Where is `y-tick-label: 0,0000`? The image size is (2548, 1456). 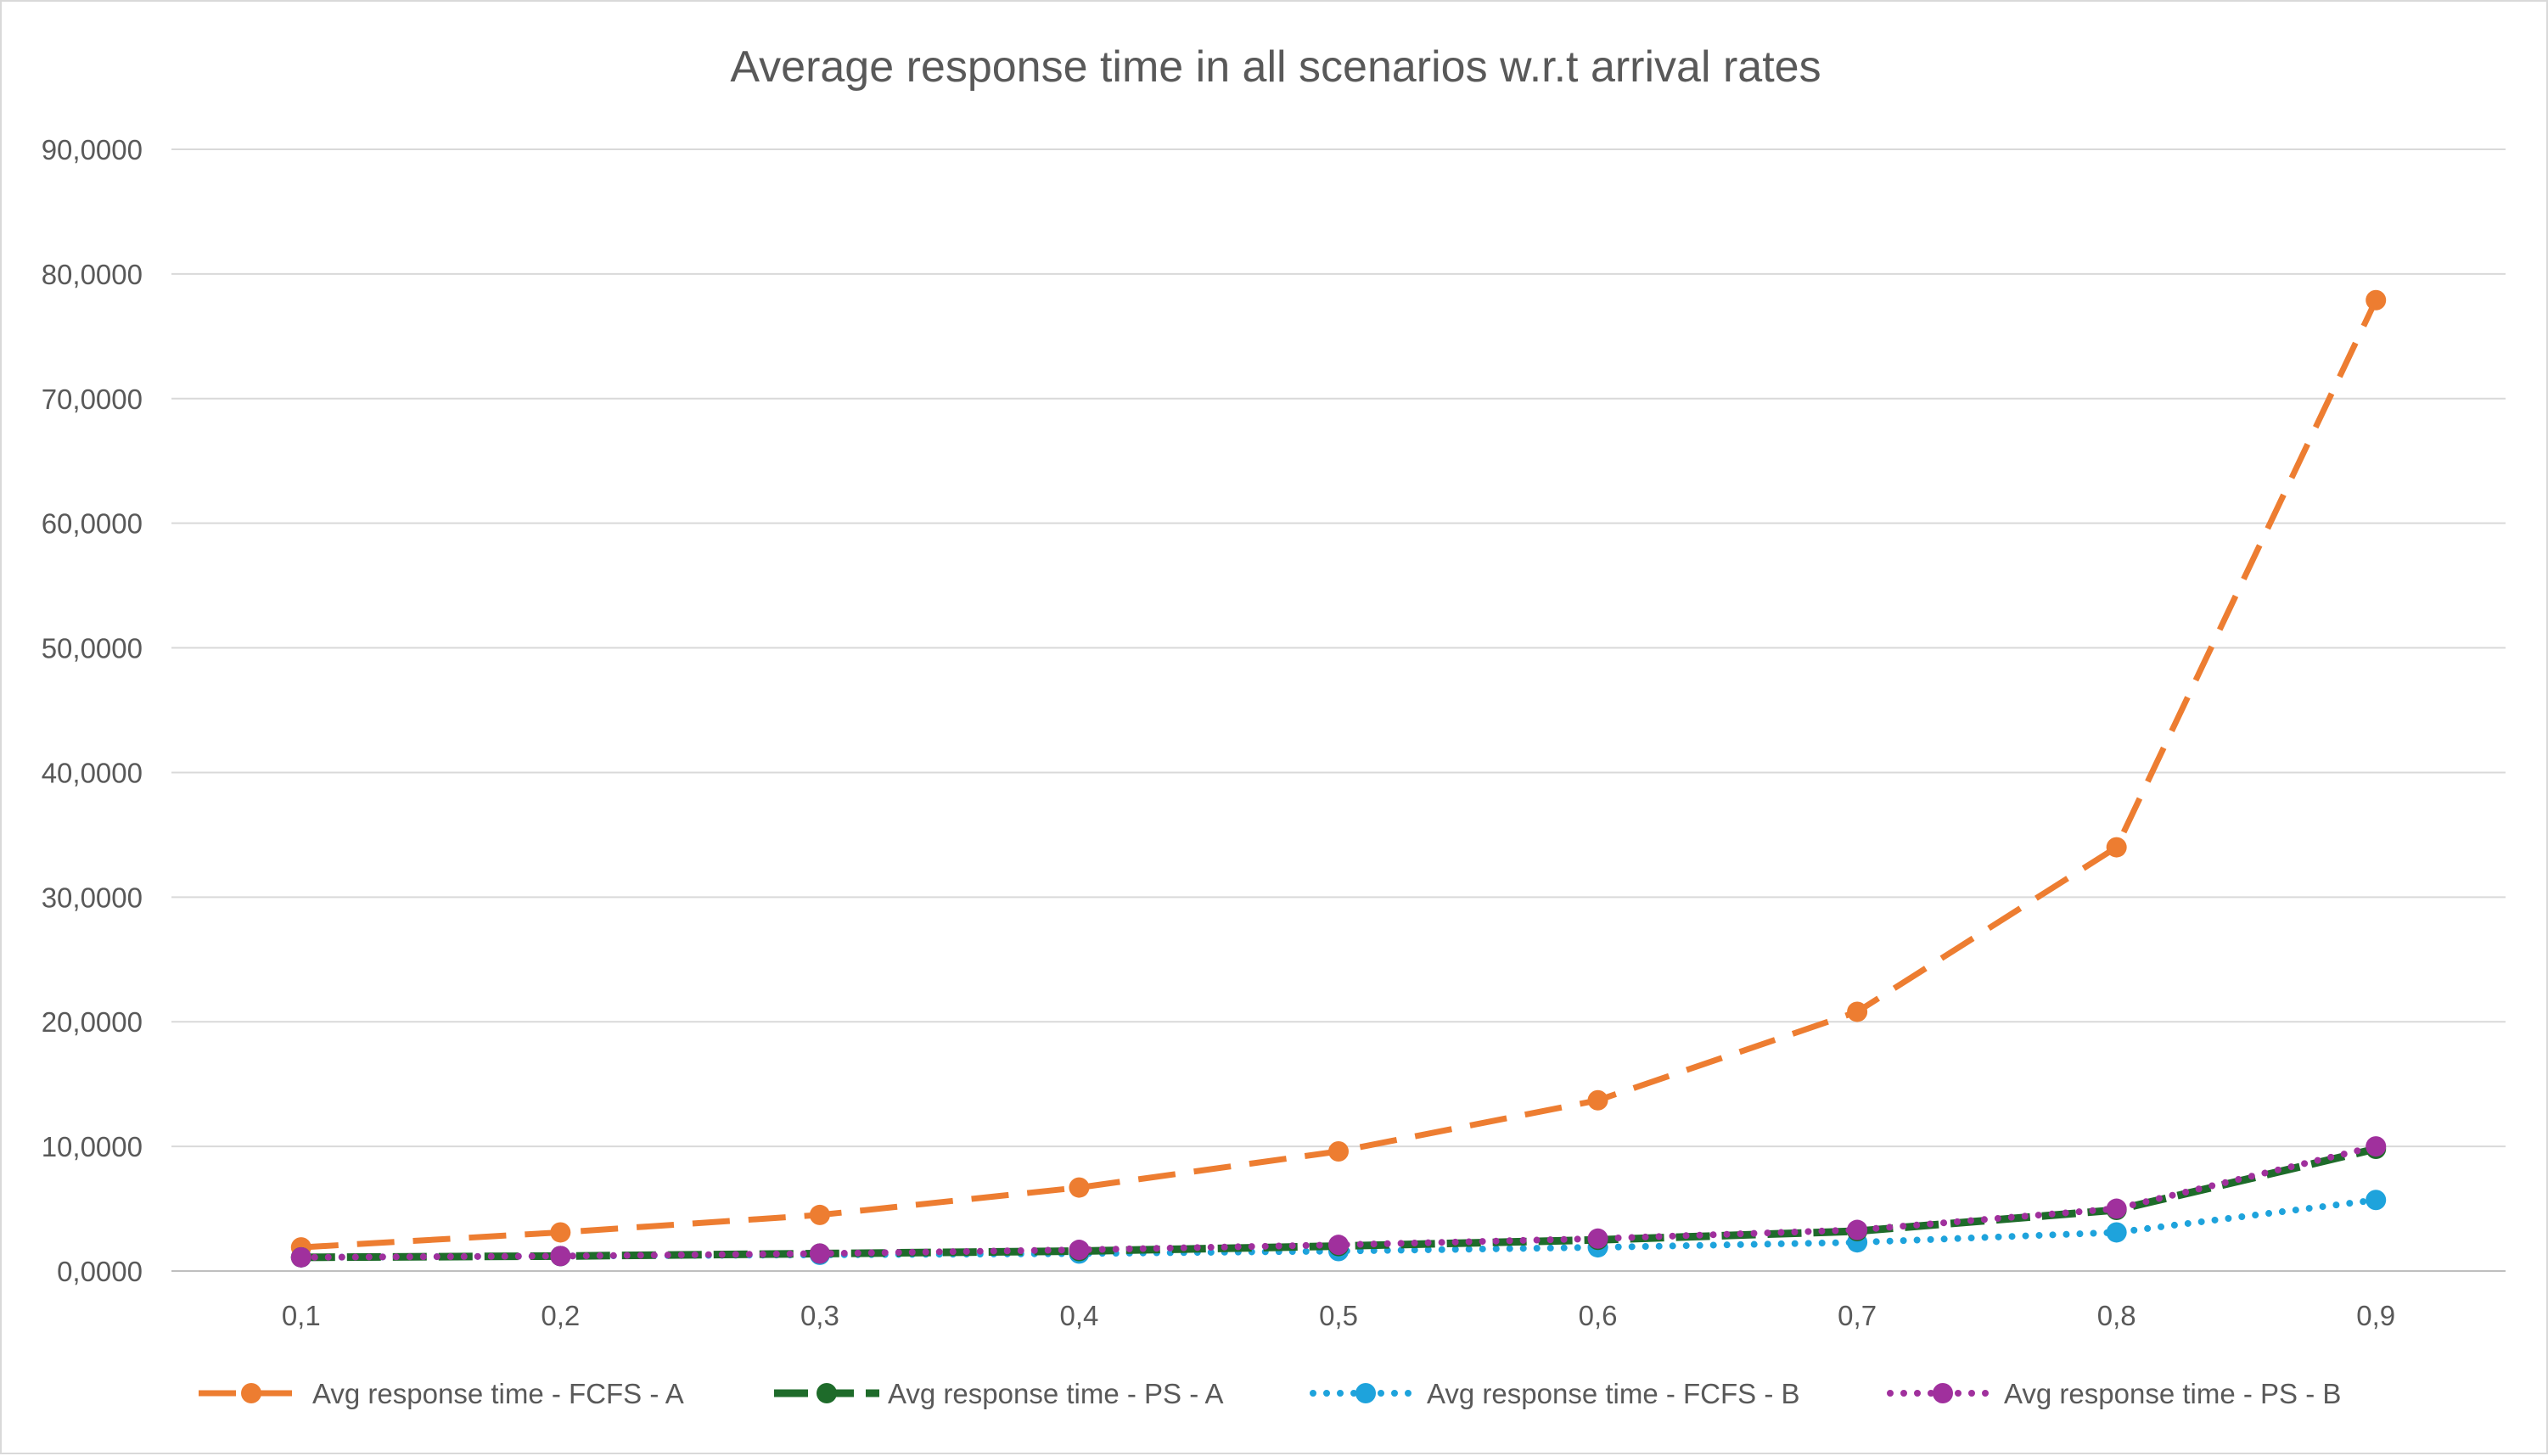 y-tick-label: 0,0000 is located at coordinates (100, 1272).